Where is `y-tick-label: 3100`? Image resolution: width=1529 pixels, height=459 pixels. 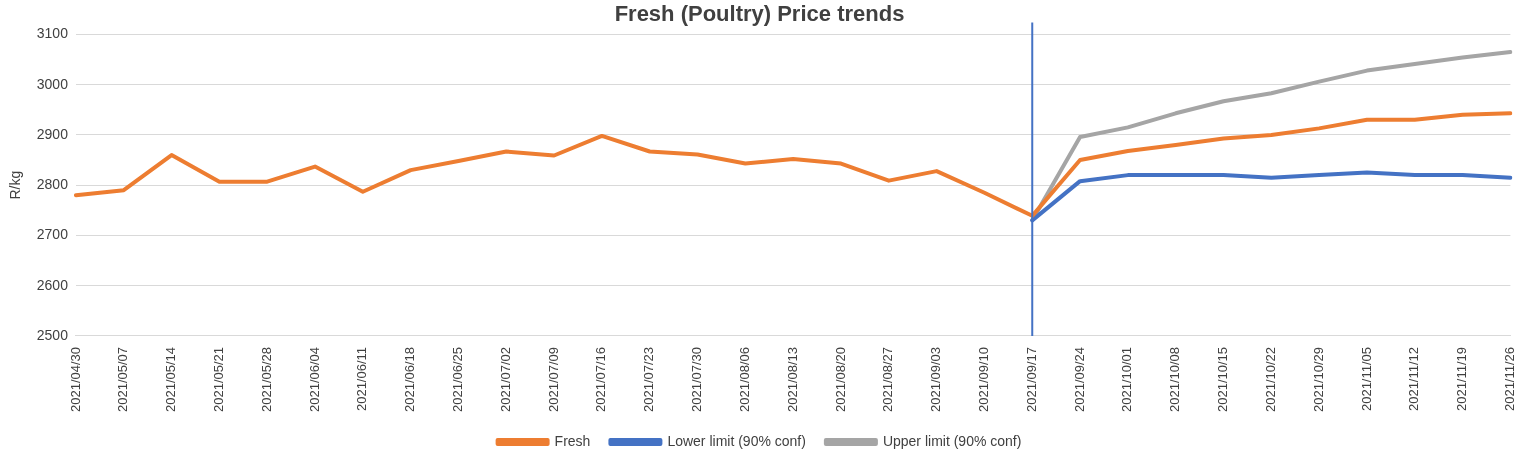
y-tick-label: 3100 is located at coordinates (52, 33).